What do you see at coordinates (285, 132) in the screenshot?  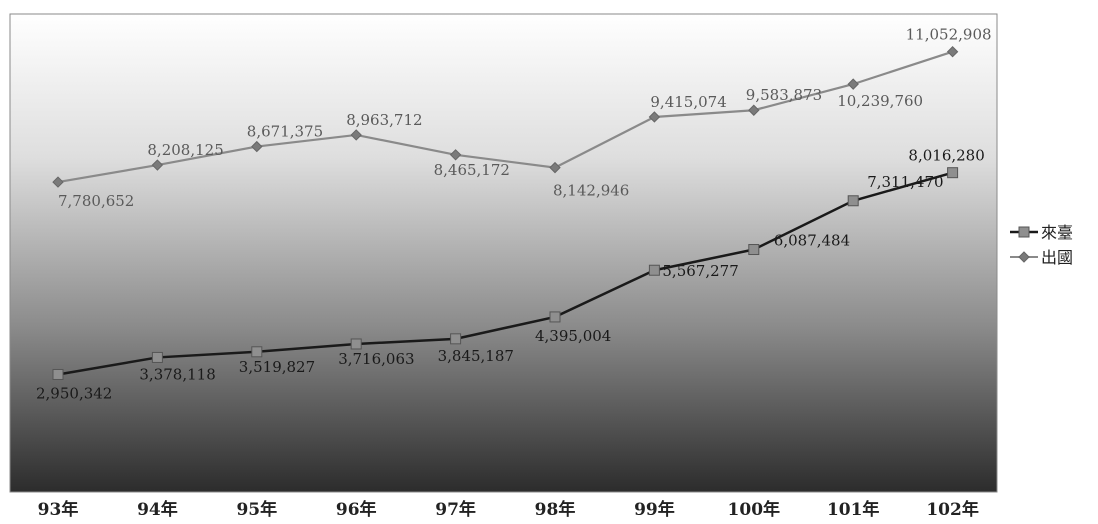 I see `series-departures-data-label: 8,671,375` at bounding box center [285, 132].